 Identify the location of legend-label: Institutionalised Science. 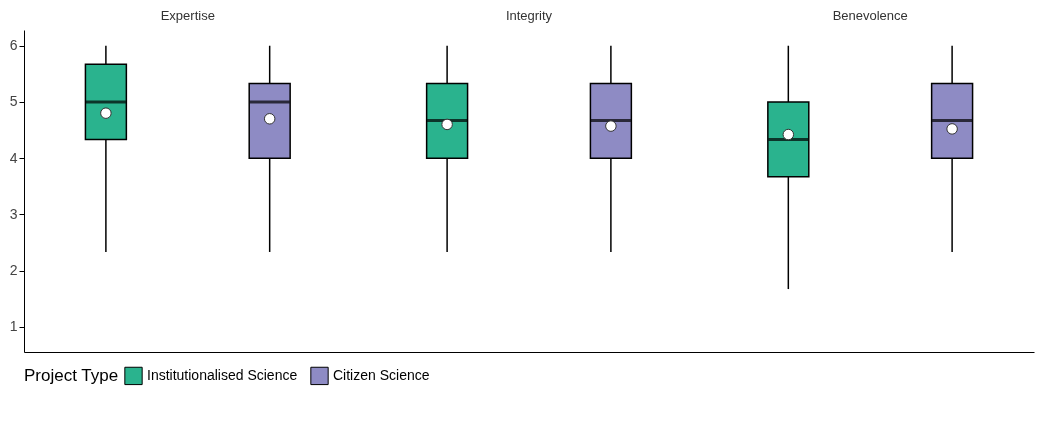
(222, 374).